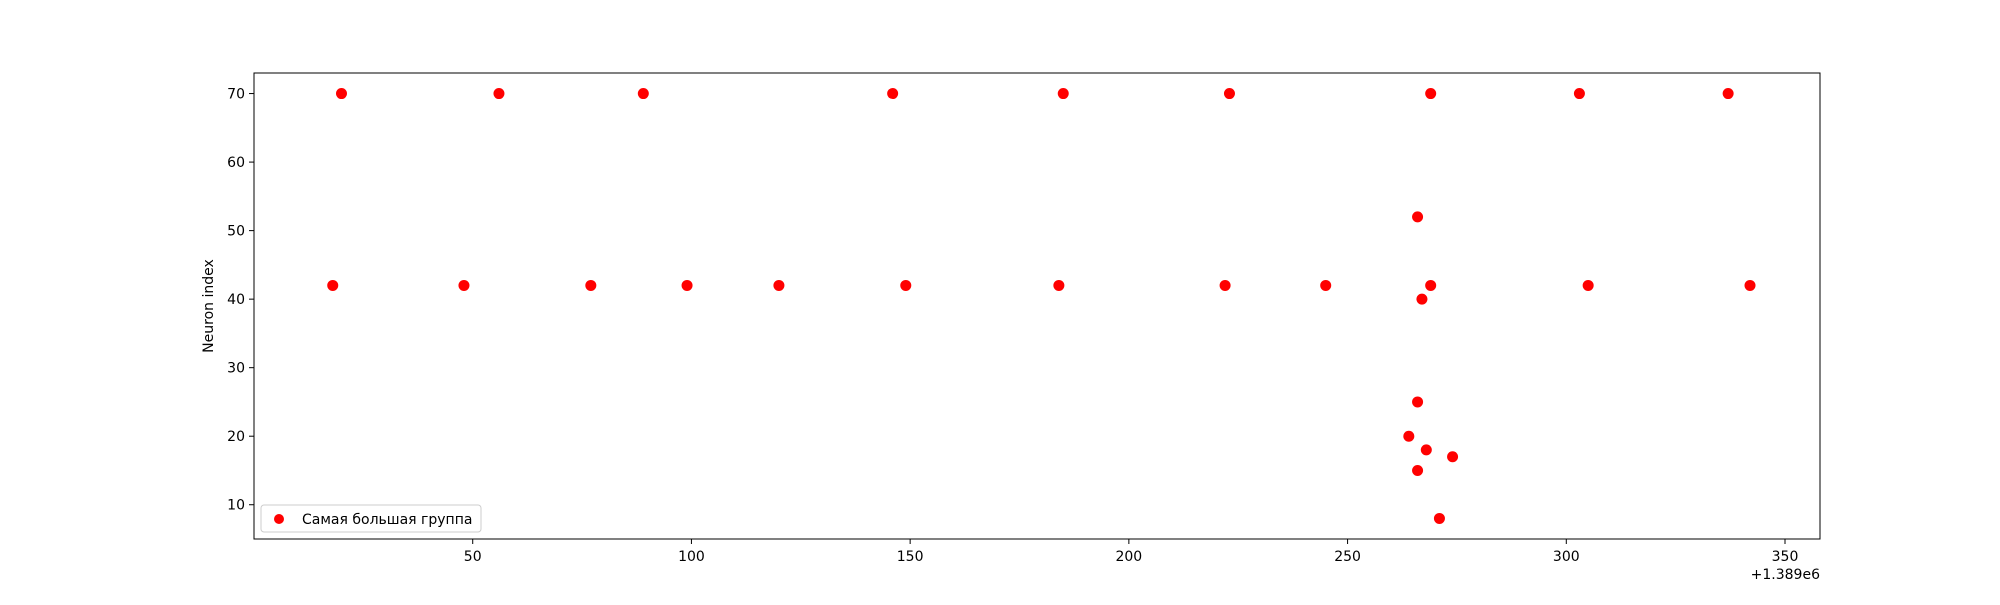 This screenshot has height=605, width=2000. Describe the element at coordinates (236, 506) in the screenshot. I see `y-tick-label: 10` at that location.